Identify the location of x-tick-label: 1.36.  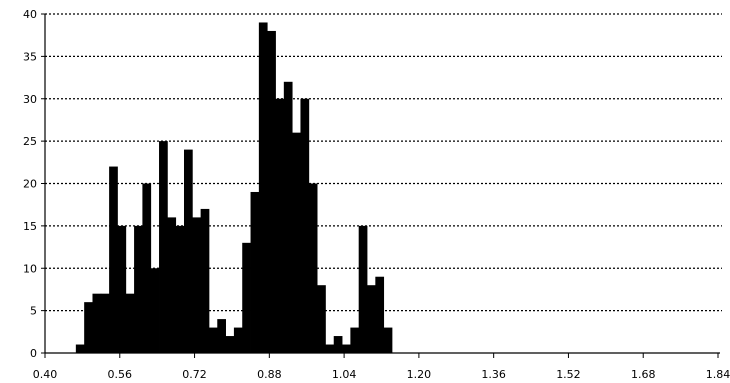
(493, 374).